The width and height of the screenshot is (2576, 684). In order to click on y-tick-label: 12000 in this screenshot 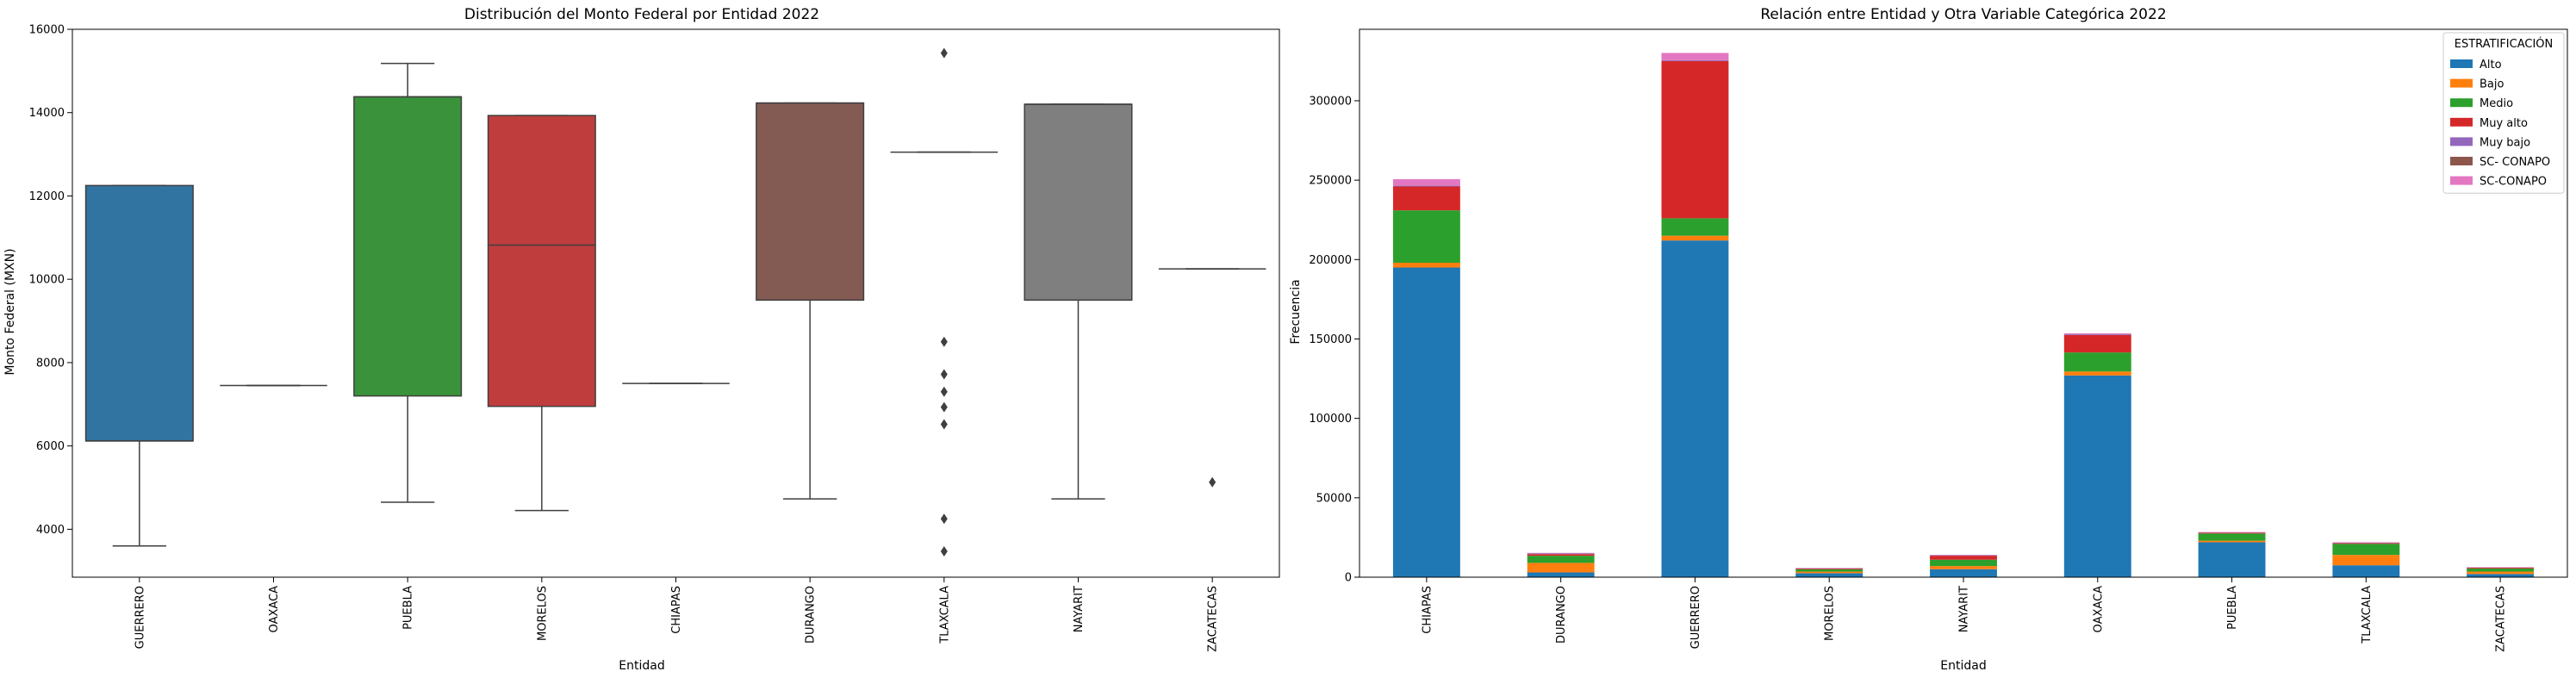, I will do `click(47, 196)`.